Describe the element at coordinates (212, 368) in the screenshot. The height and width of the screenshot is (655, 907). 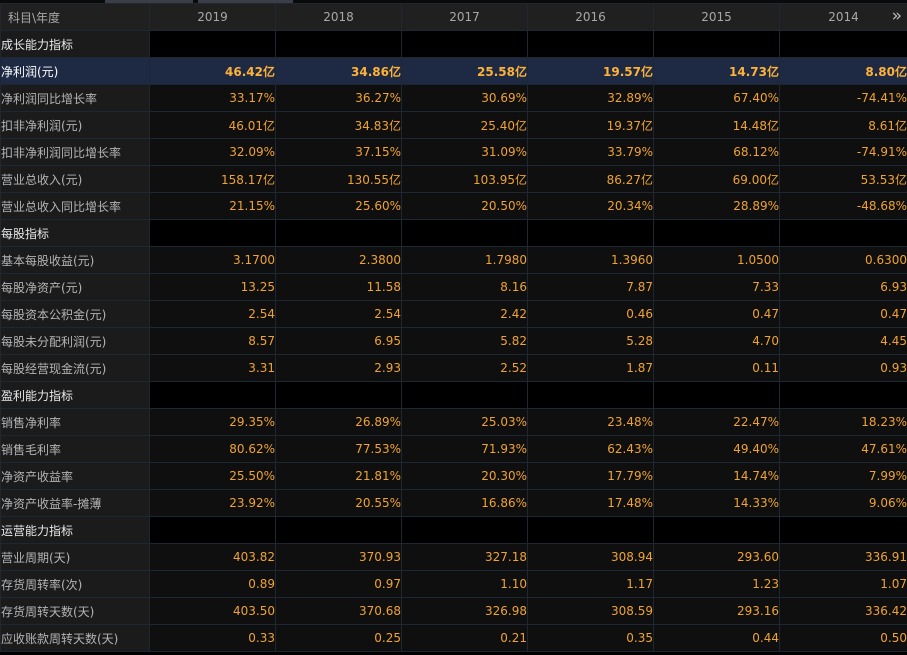
I see `value-cell: 3.31` at that location.